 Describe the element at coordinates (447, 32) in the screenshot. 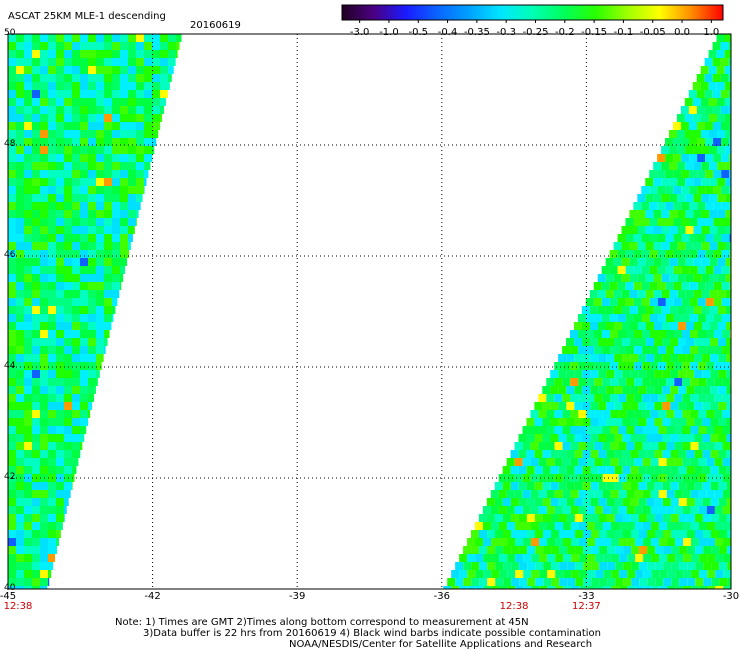

I see `colorbar-label: -0.4` at that location.